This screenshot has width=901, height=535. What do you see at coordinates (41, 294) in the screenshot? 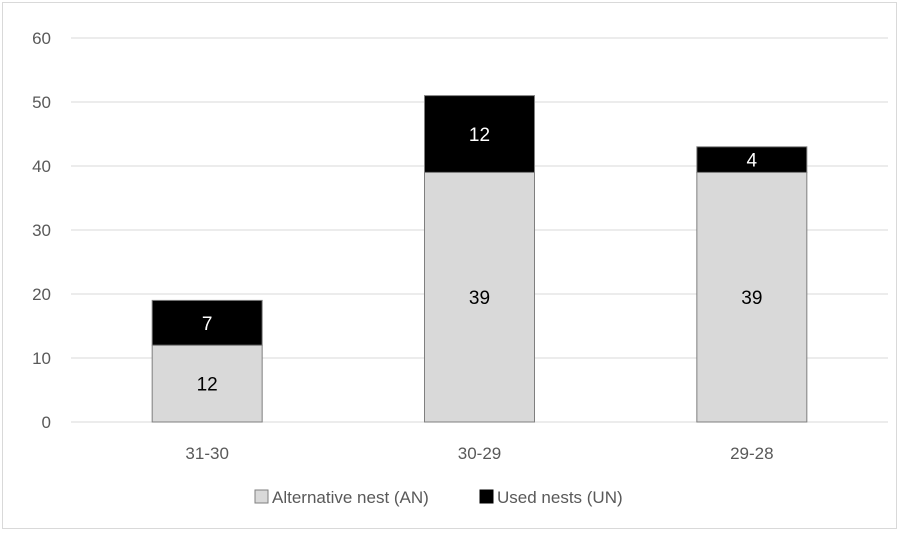
I see `y-tick-label: 20` at bounding box center [41, 294].